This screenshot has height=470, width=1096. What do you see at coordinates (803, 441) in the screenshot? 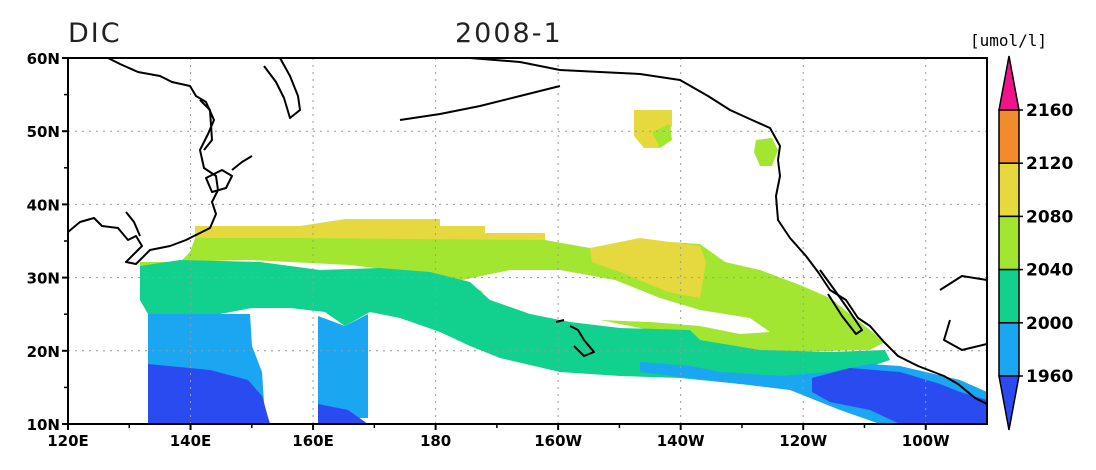
I see `x-tick-label: 120W` at bounding box center [803, 441].